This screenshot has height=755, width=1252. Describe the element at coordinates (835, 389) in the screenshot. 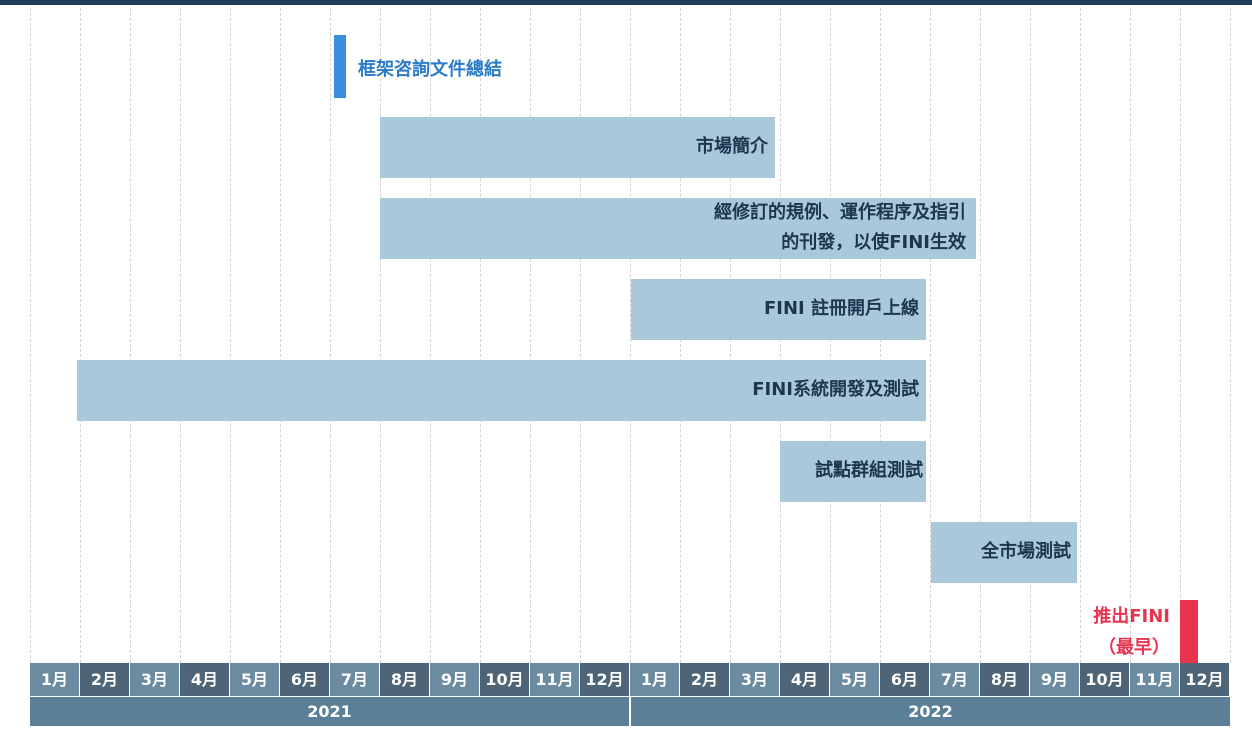

I see `task-label: FINI系統開發及測試` at that location.